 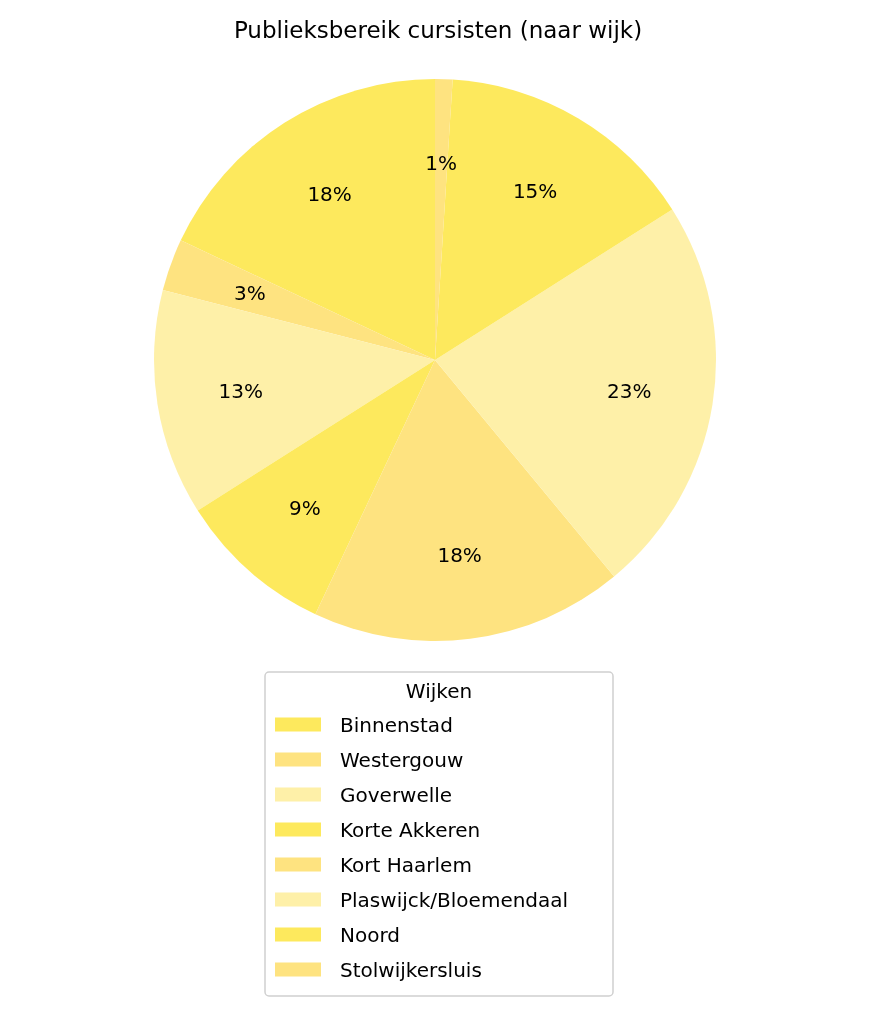 I want to click on legend-label: Binnenstad, so click(x=396, y=724).